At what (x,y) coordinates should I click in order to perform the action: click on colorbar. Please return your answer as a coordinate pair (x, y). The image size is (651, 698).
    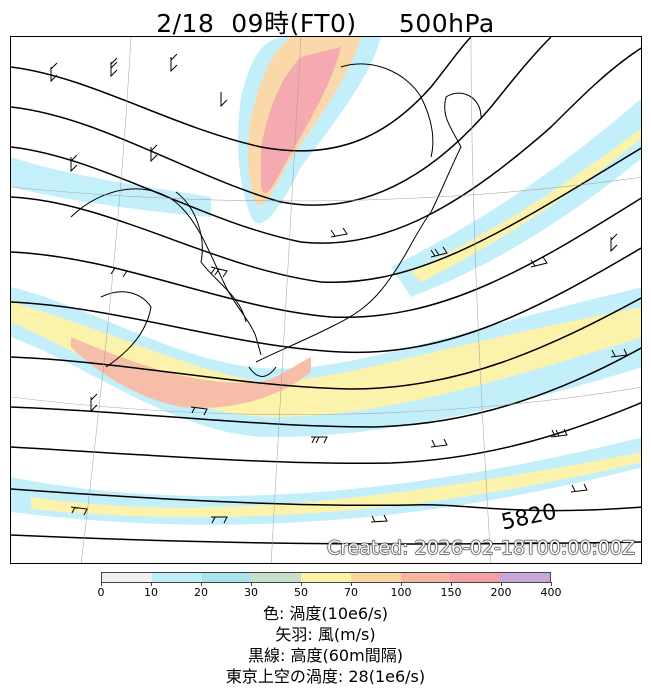
    Looking at the image, I should click on (326, 577).